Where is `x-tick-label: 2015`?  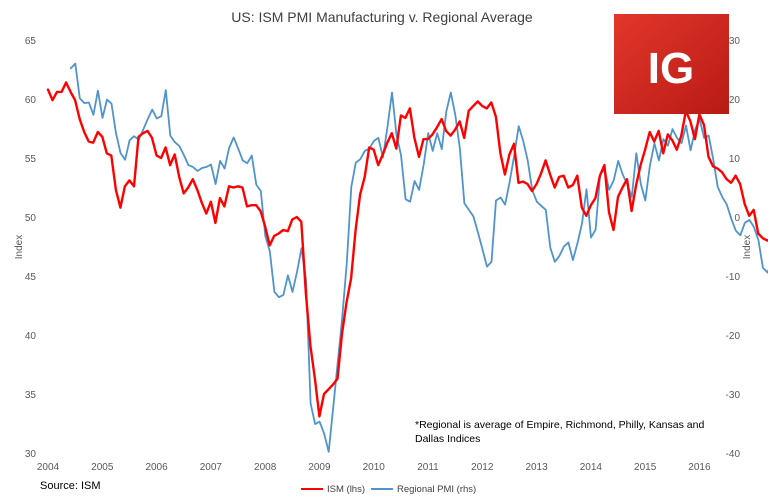 x-tick-label: 2015 is located at coordinates (645, 467).